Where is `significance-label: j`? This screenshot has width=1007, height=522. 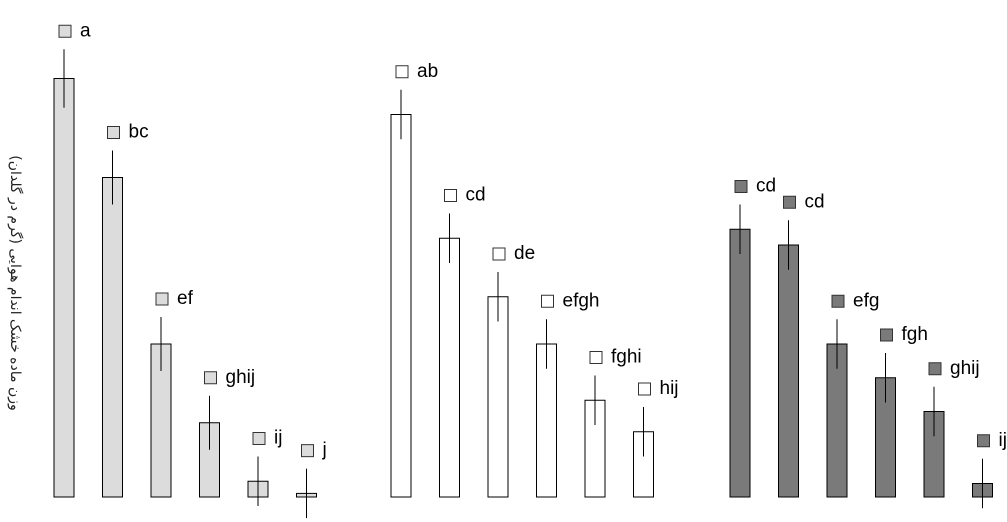 significance-label: j is located at coordinates (324, 450).